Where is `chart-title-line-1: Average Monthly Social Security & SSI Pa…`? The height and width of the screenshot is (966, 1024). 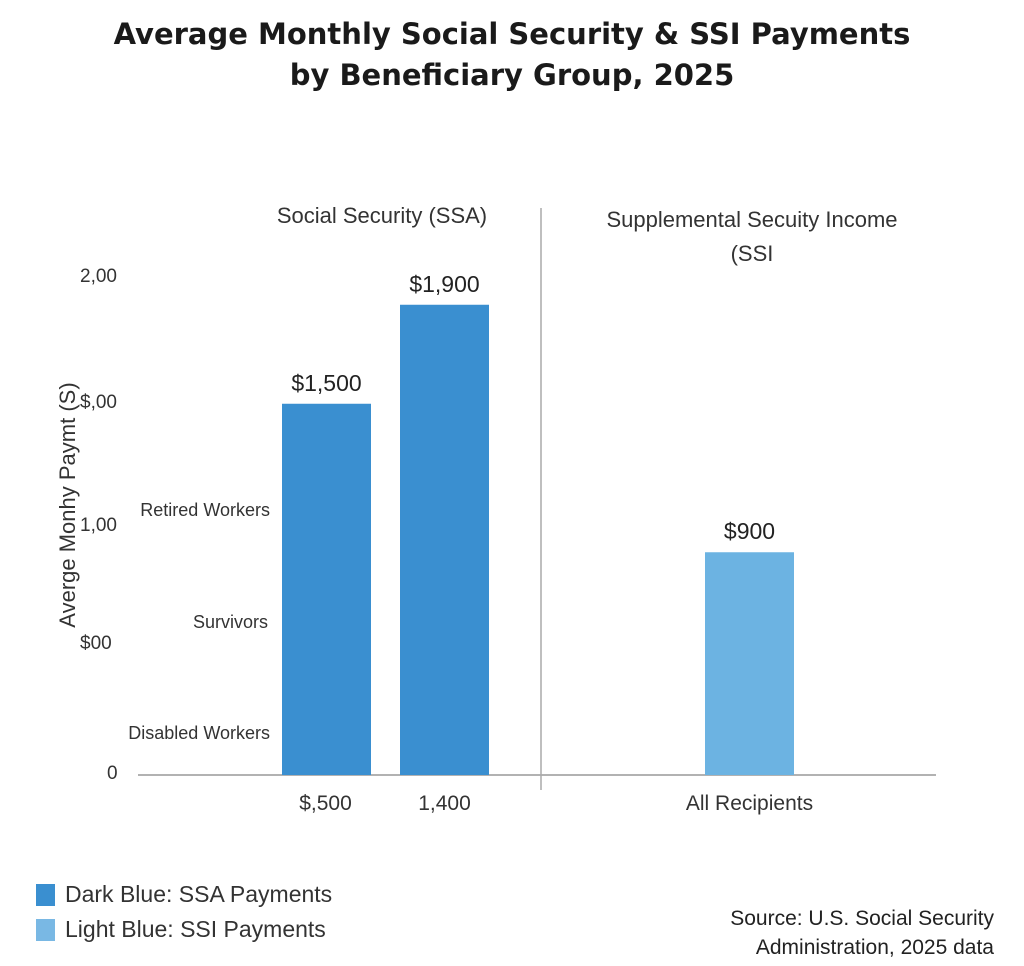 chart-title-line-1: Average Monthly Social Security & SSI Pa… is located at coordinates (512, 34).